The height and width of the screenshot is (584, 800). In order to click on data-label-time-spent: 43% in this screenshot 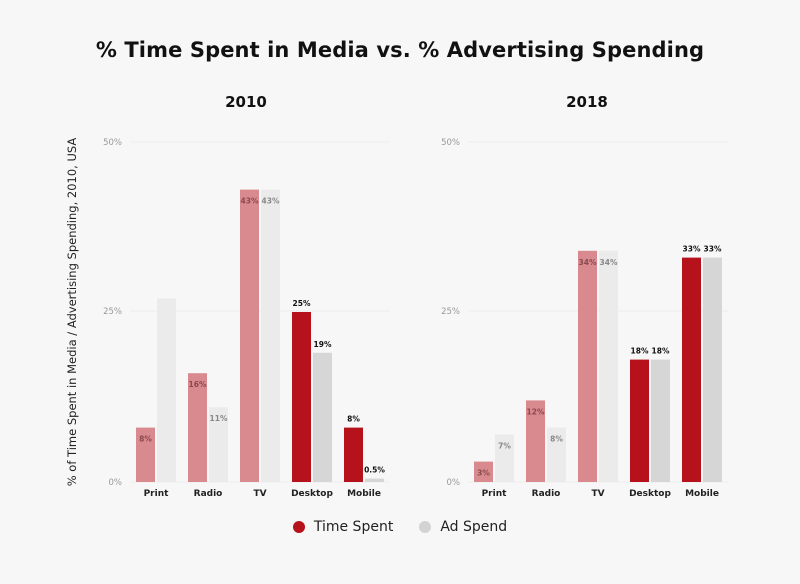, I will do `click(250, 201)`.